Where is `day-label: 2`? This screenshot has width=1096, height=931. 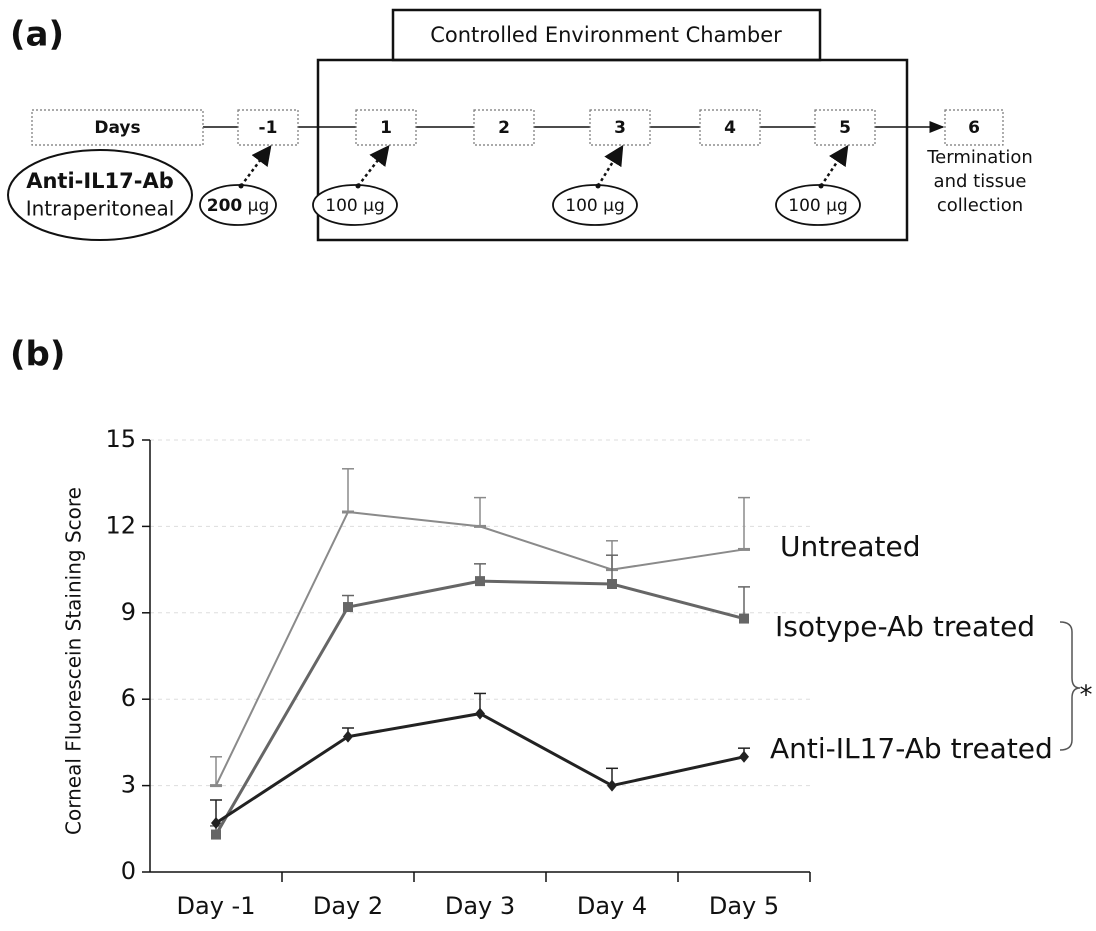
day-label: 2 is located at coordinates (504, 128).